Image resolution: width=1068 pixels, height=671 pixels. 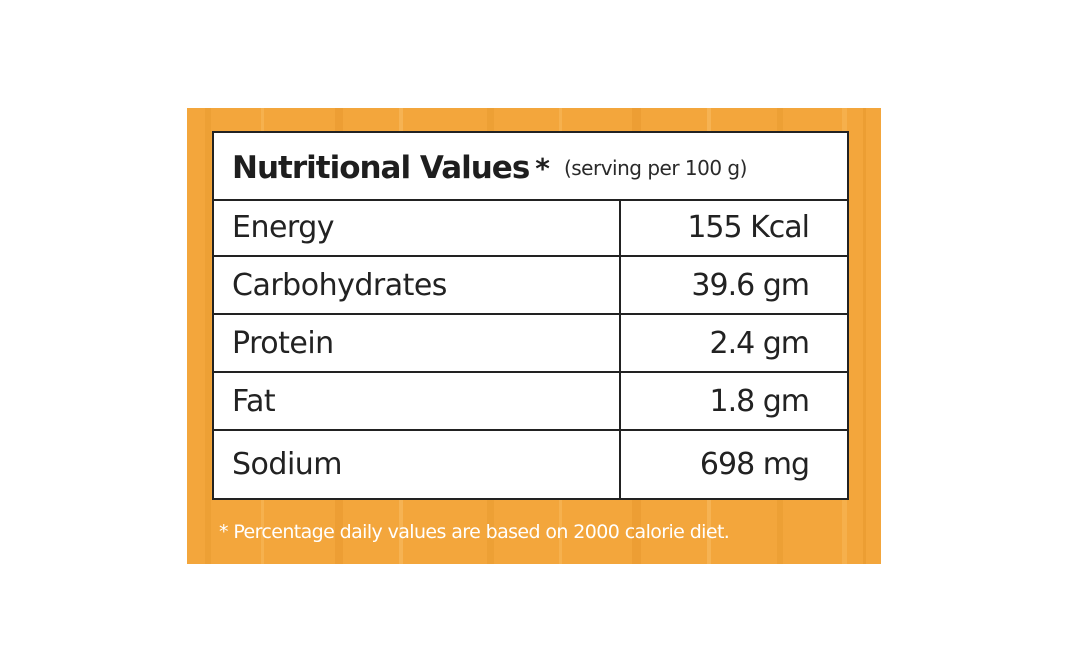 I want to click on table-row: Fat 1.8 gm, so click(x=530, y=402).